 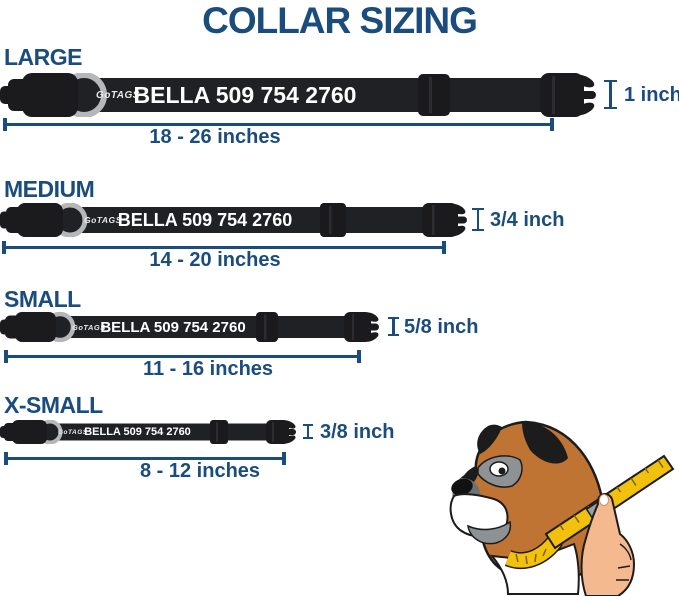 I want to click on width-label-x-small: 3/8 inch, so click(x=357, y=431).